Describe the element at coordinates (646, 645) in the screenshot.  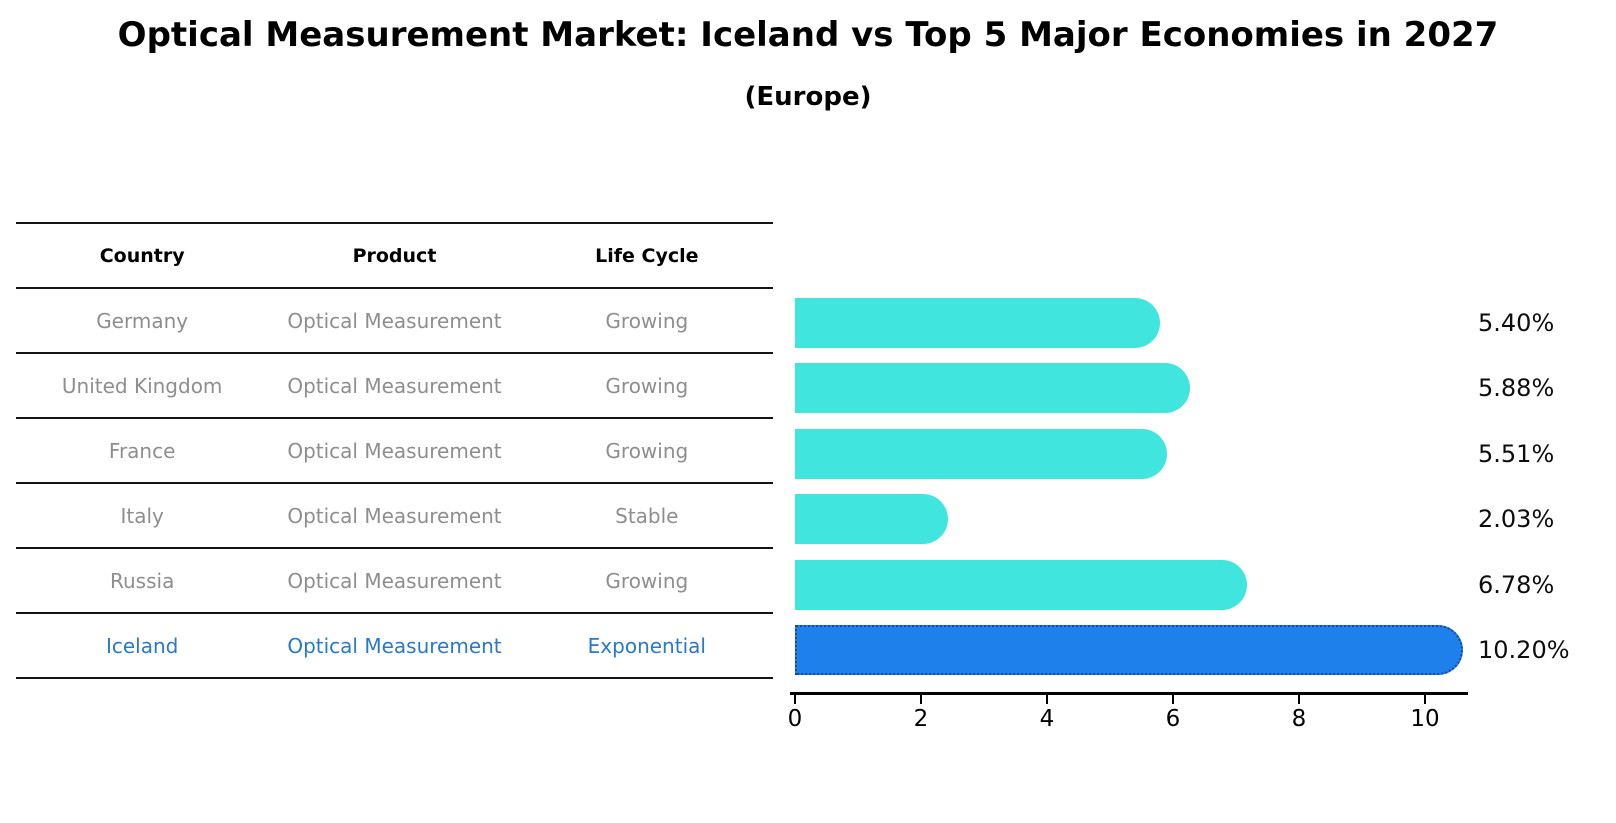
I see `life-cycle-cell: Exponential` at that location.